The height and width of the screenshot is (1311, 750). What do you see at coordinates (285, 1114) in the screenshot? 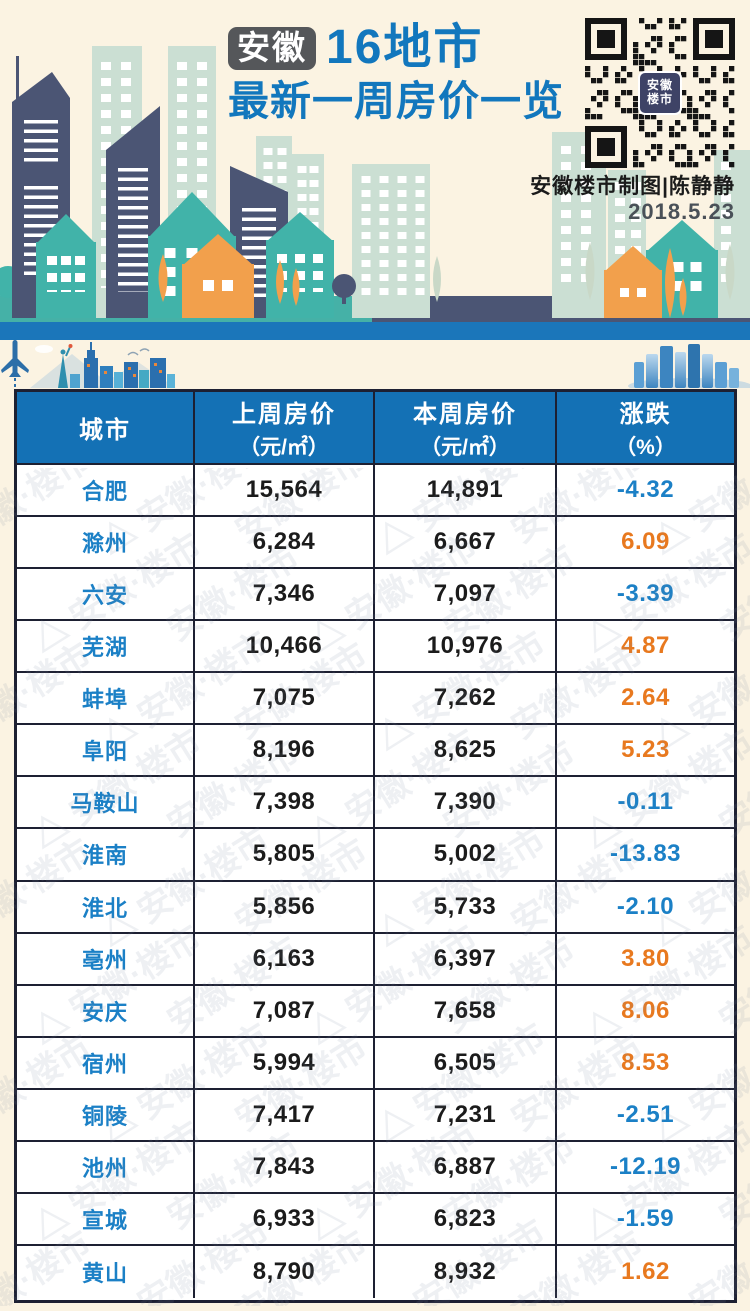
I see `last-week-price-cell: 7,417` at bounding box center [285, 1114].